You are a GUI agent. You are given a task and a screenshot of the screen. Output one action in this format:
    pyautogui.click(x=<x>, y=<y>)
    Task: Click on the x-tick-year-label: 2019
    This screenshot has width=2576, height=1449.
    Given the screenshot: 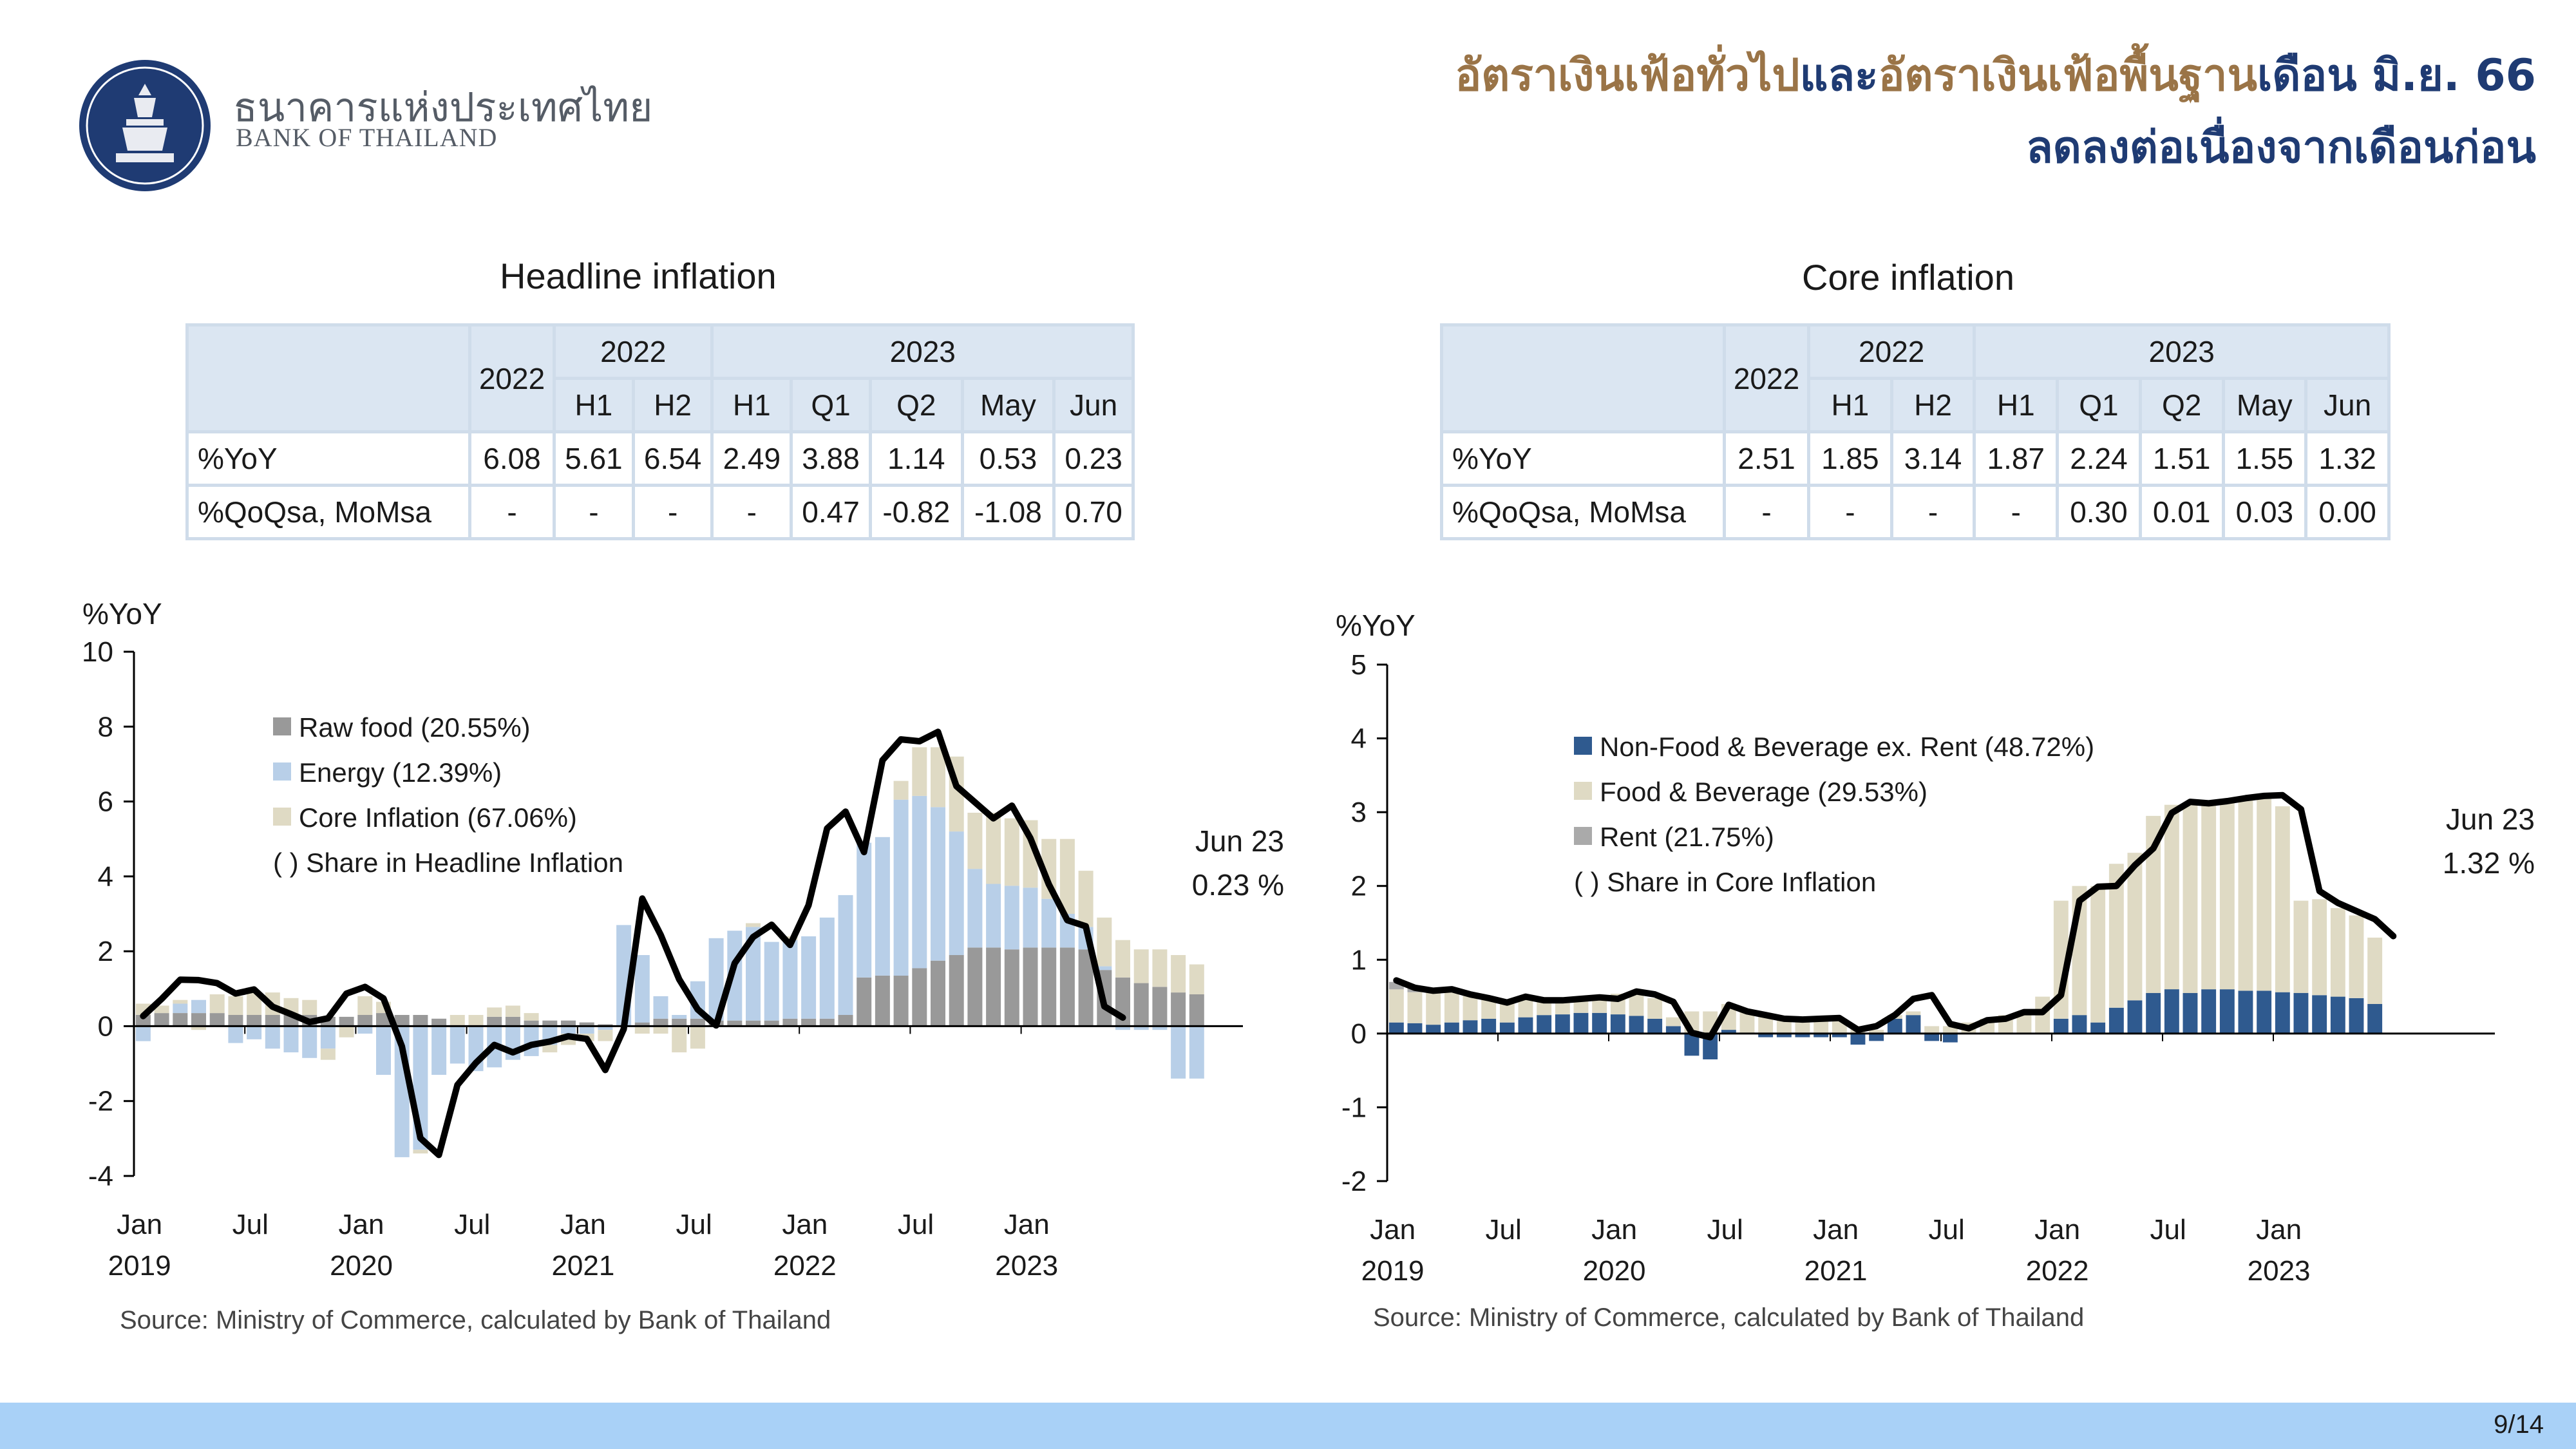 What is the action you would take?
    pyautogui.click(x=1393, y=1271)
    